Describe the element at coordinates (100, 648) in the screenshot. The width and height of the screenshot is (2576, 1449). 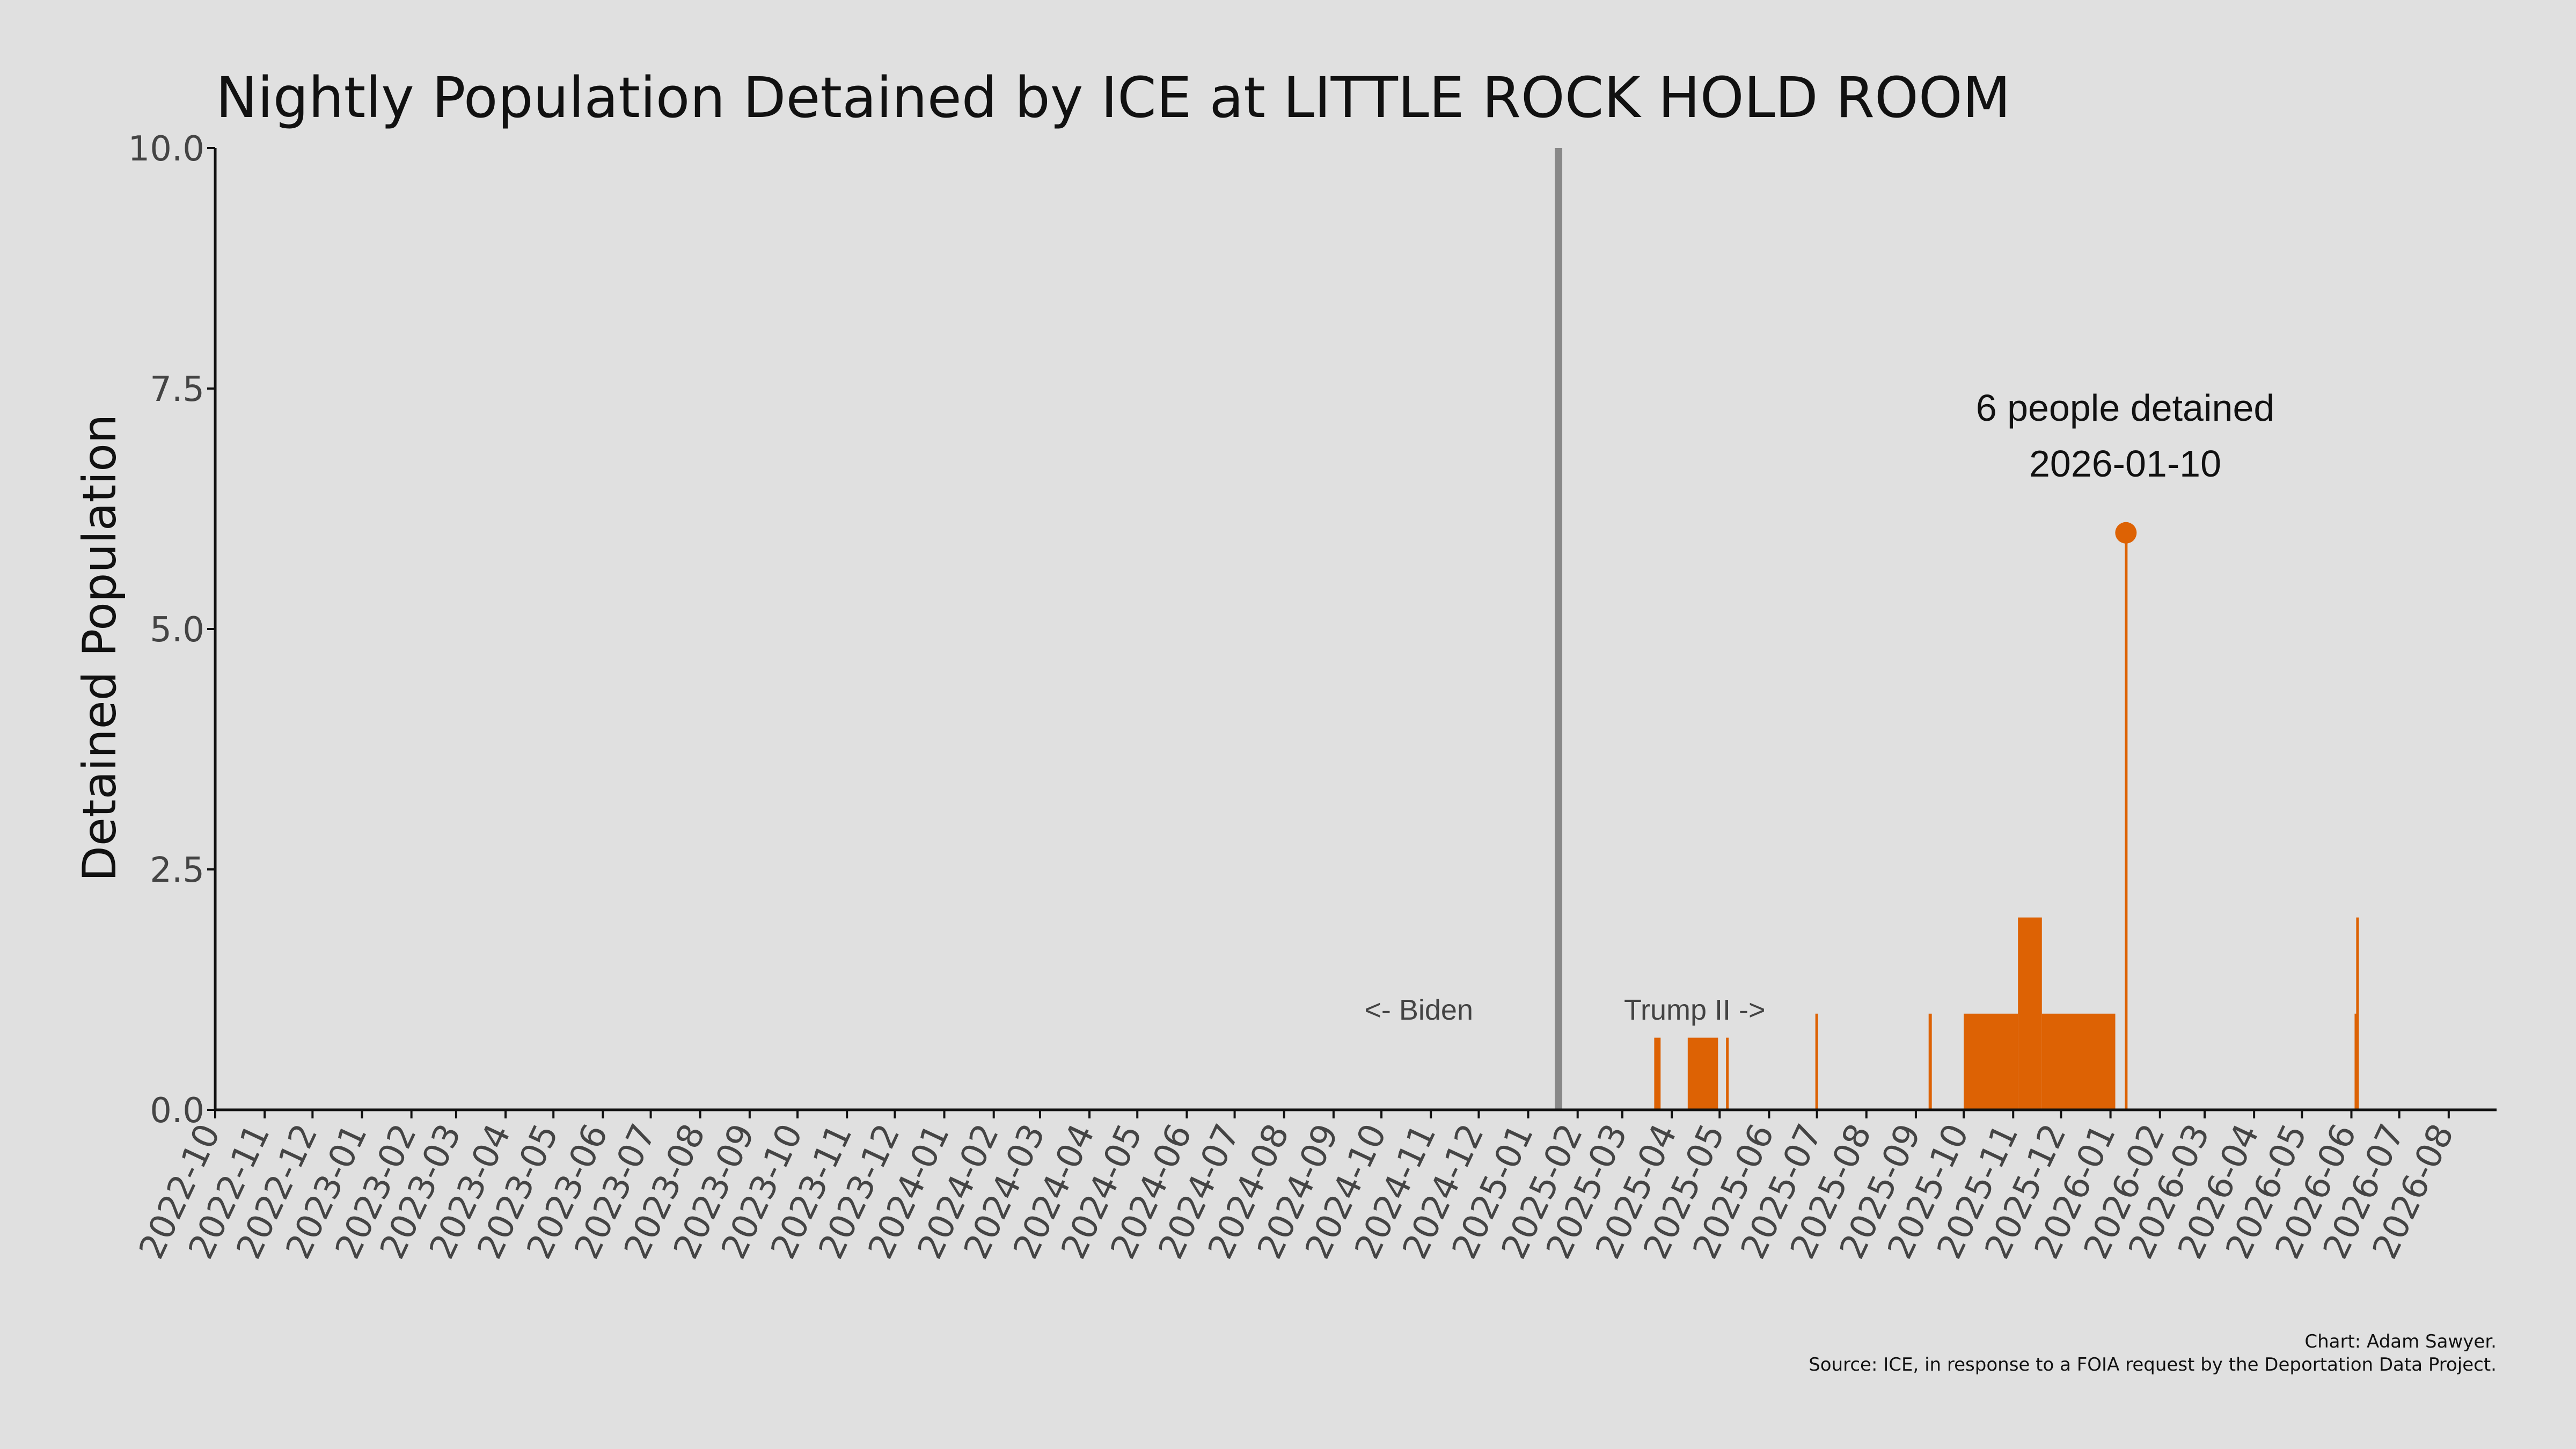
I see `y-axis-label: Detained Population` at that location.